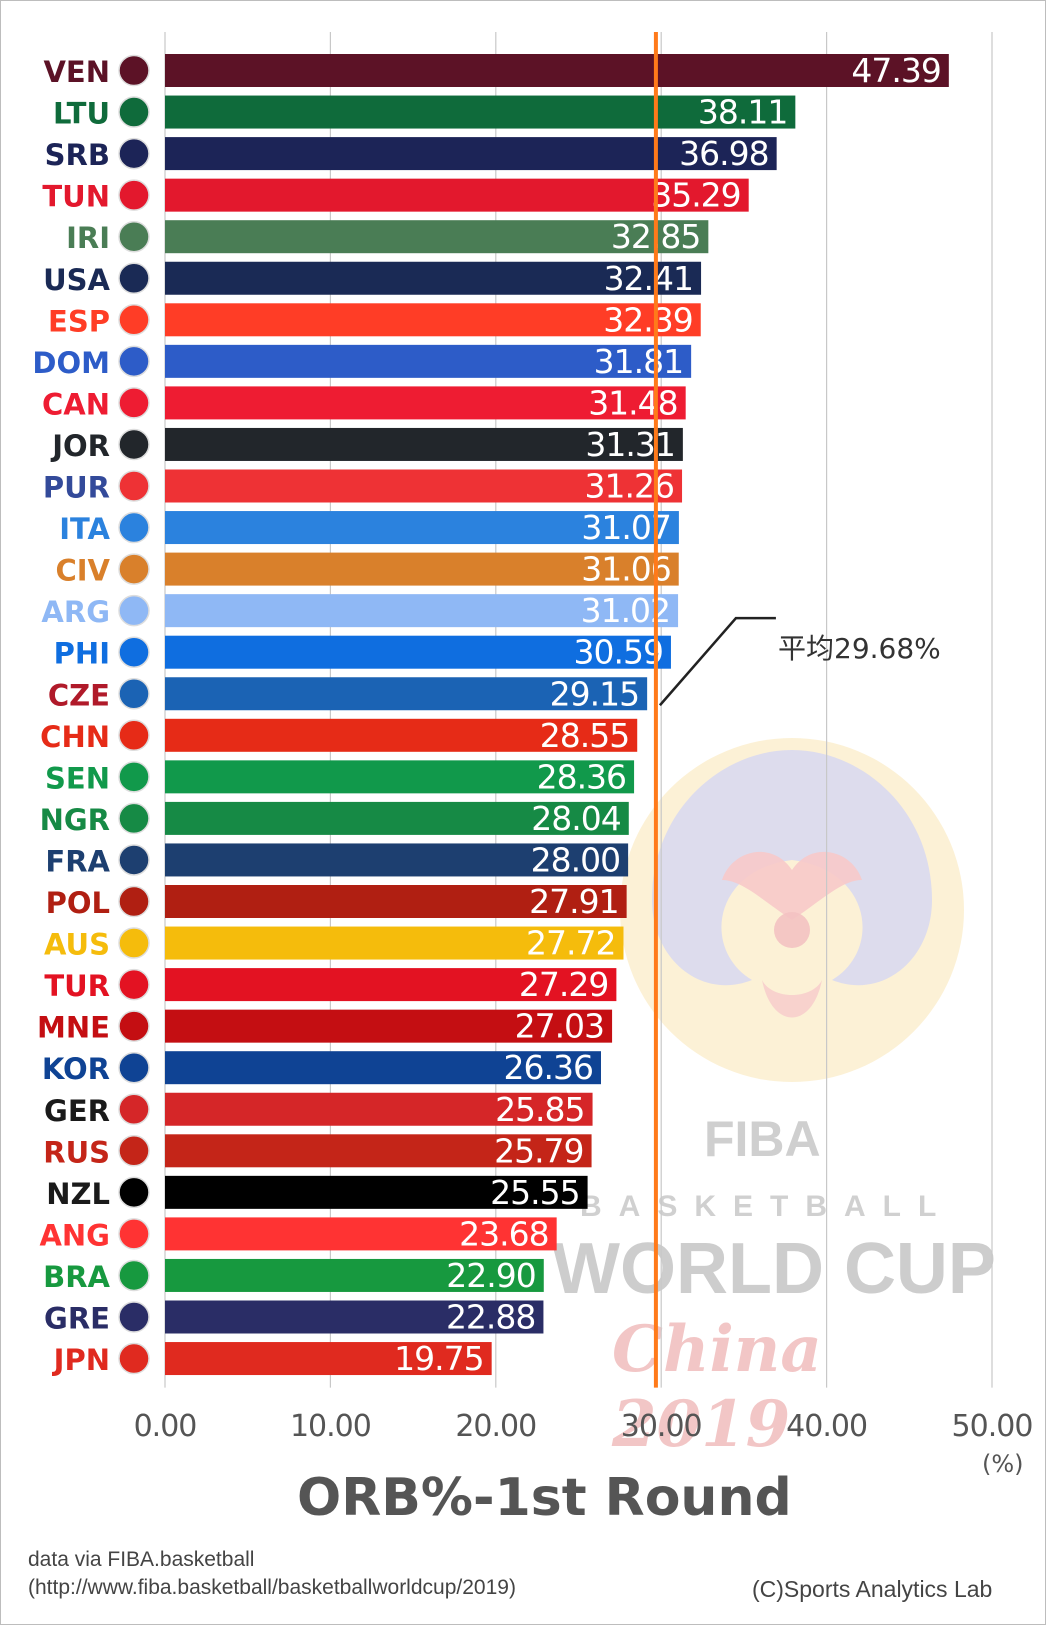  Describe the element at coordinates (575, 859) in the screenshot. I see `bar-value-label: 28.00` at that location.